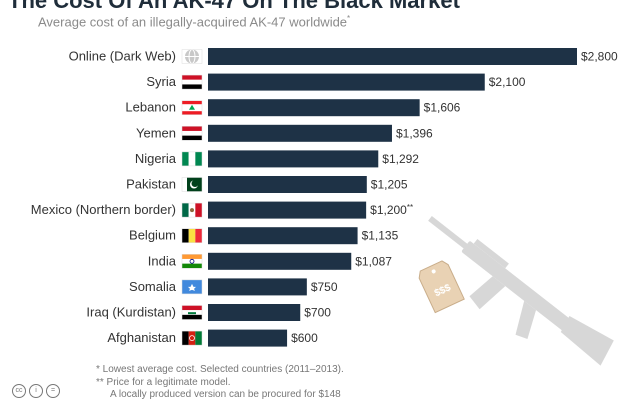  Describe the element at coordinates (192, 210) in the screenshot. I see `flag-icon-mexico` at that location.